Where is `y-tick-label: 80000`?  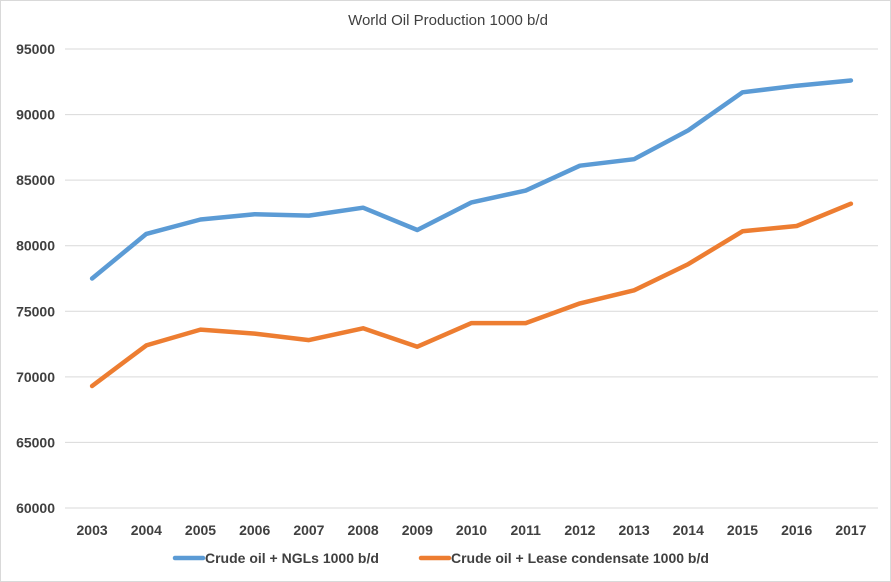
y-tick-label: 80000 is located at coordinates (35, 246).